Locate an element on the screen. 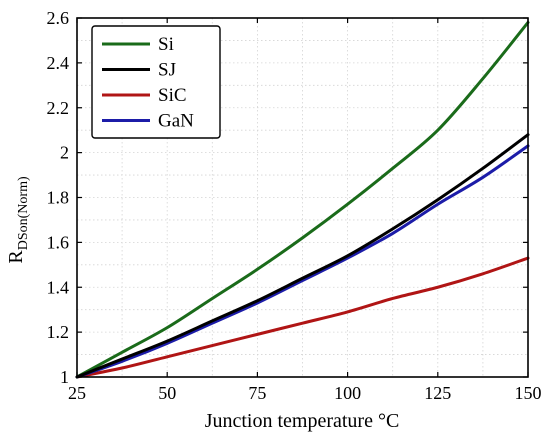 The width and height of the screenshot is (550, 440). legend-label-si: Si is located at coordinates (166, 44).